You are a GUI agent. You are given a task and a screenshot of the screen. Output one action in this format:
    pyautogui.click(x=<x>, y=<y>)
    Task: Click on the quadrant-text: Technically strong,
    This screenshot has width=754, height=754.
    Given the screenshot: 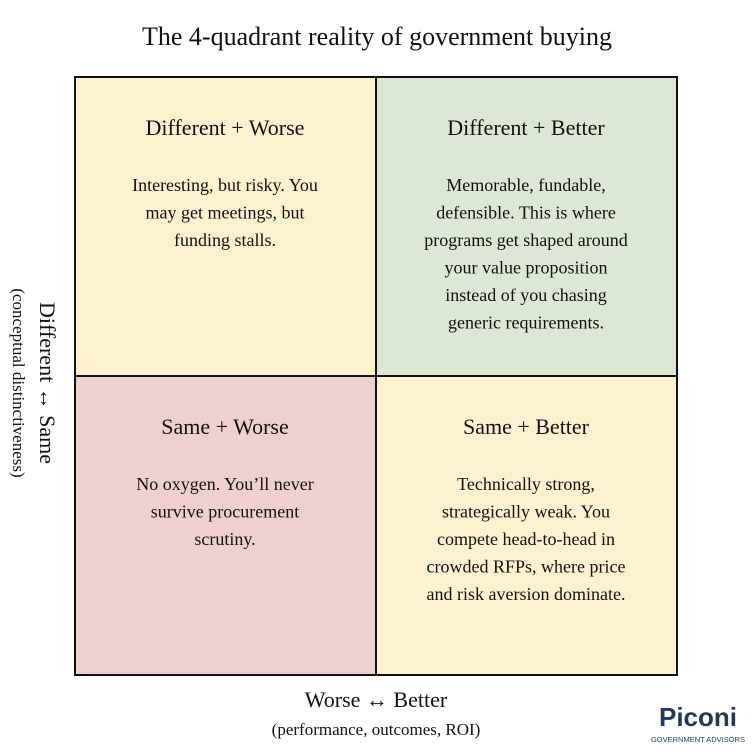 What is the action you would take?
    pyautogui.click(x=526, y=484)
    